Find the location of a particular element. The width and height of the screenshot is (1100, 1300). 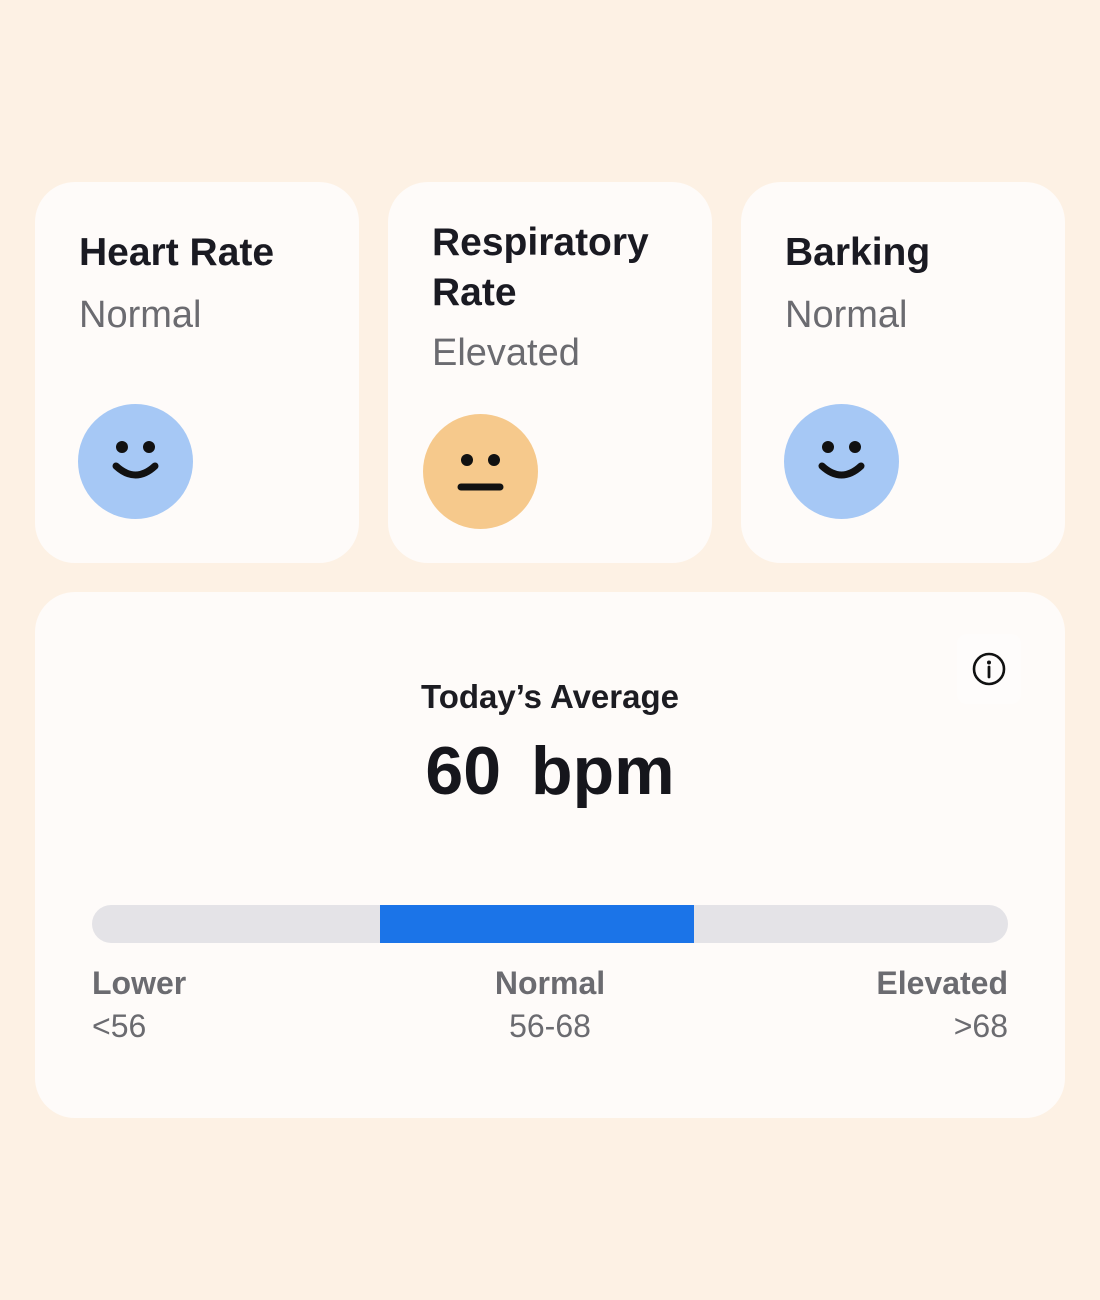

range-normal: Normal 56-68 is located at coordinates (550, 1005).